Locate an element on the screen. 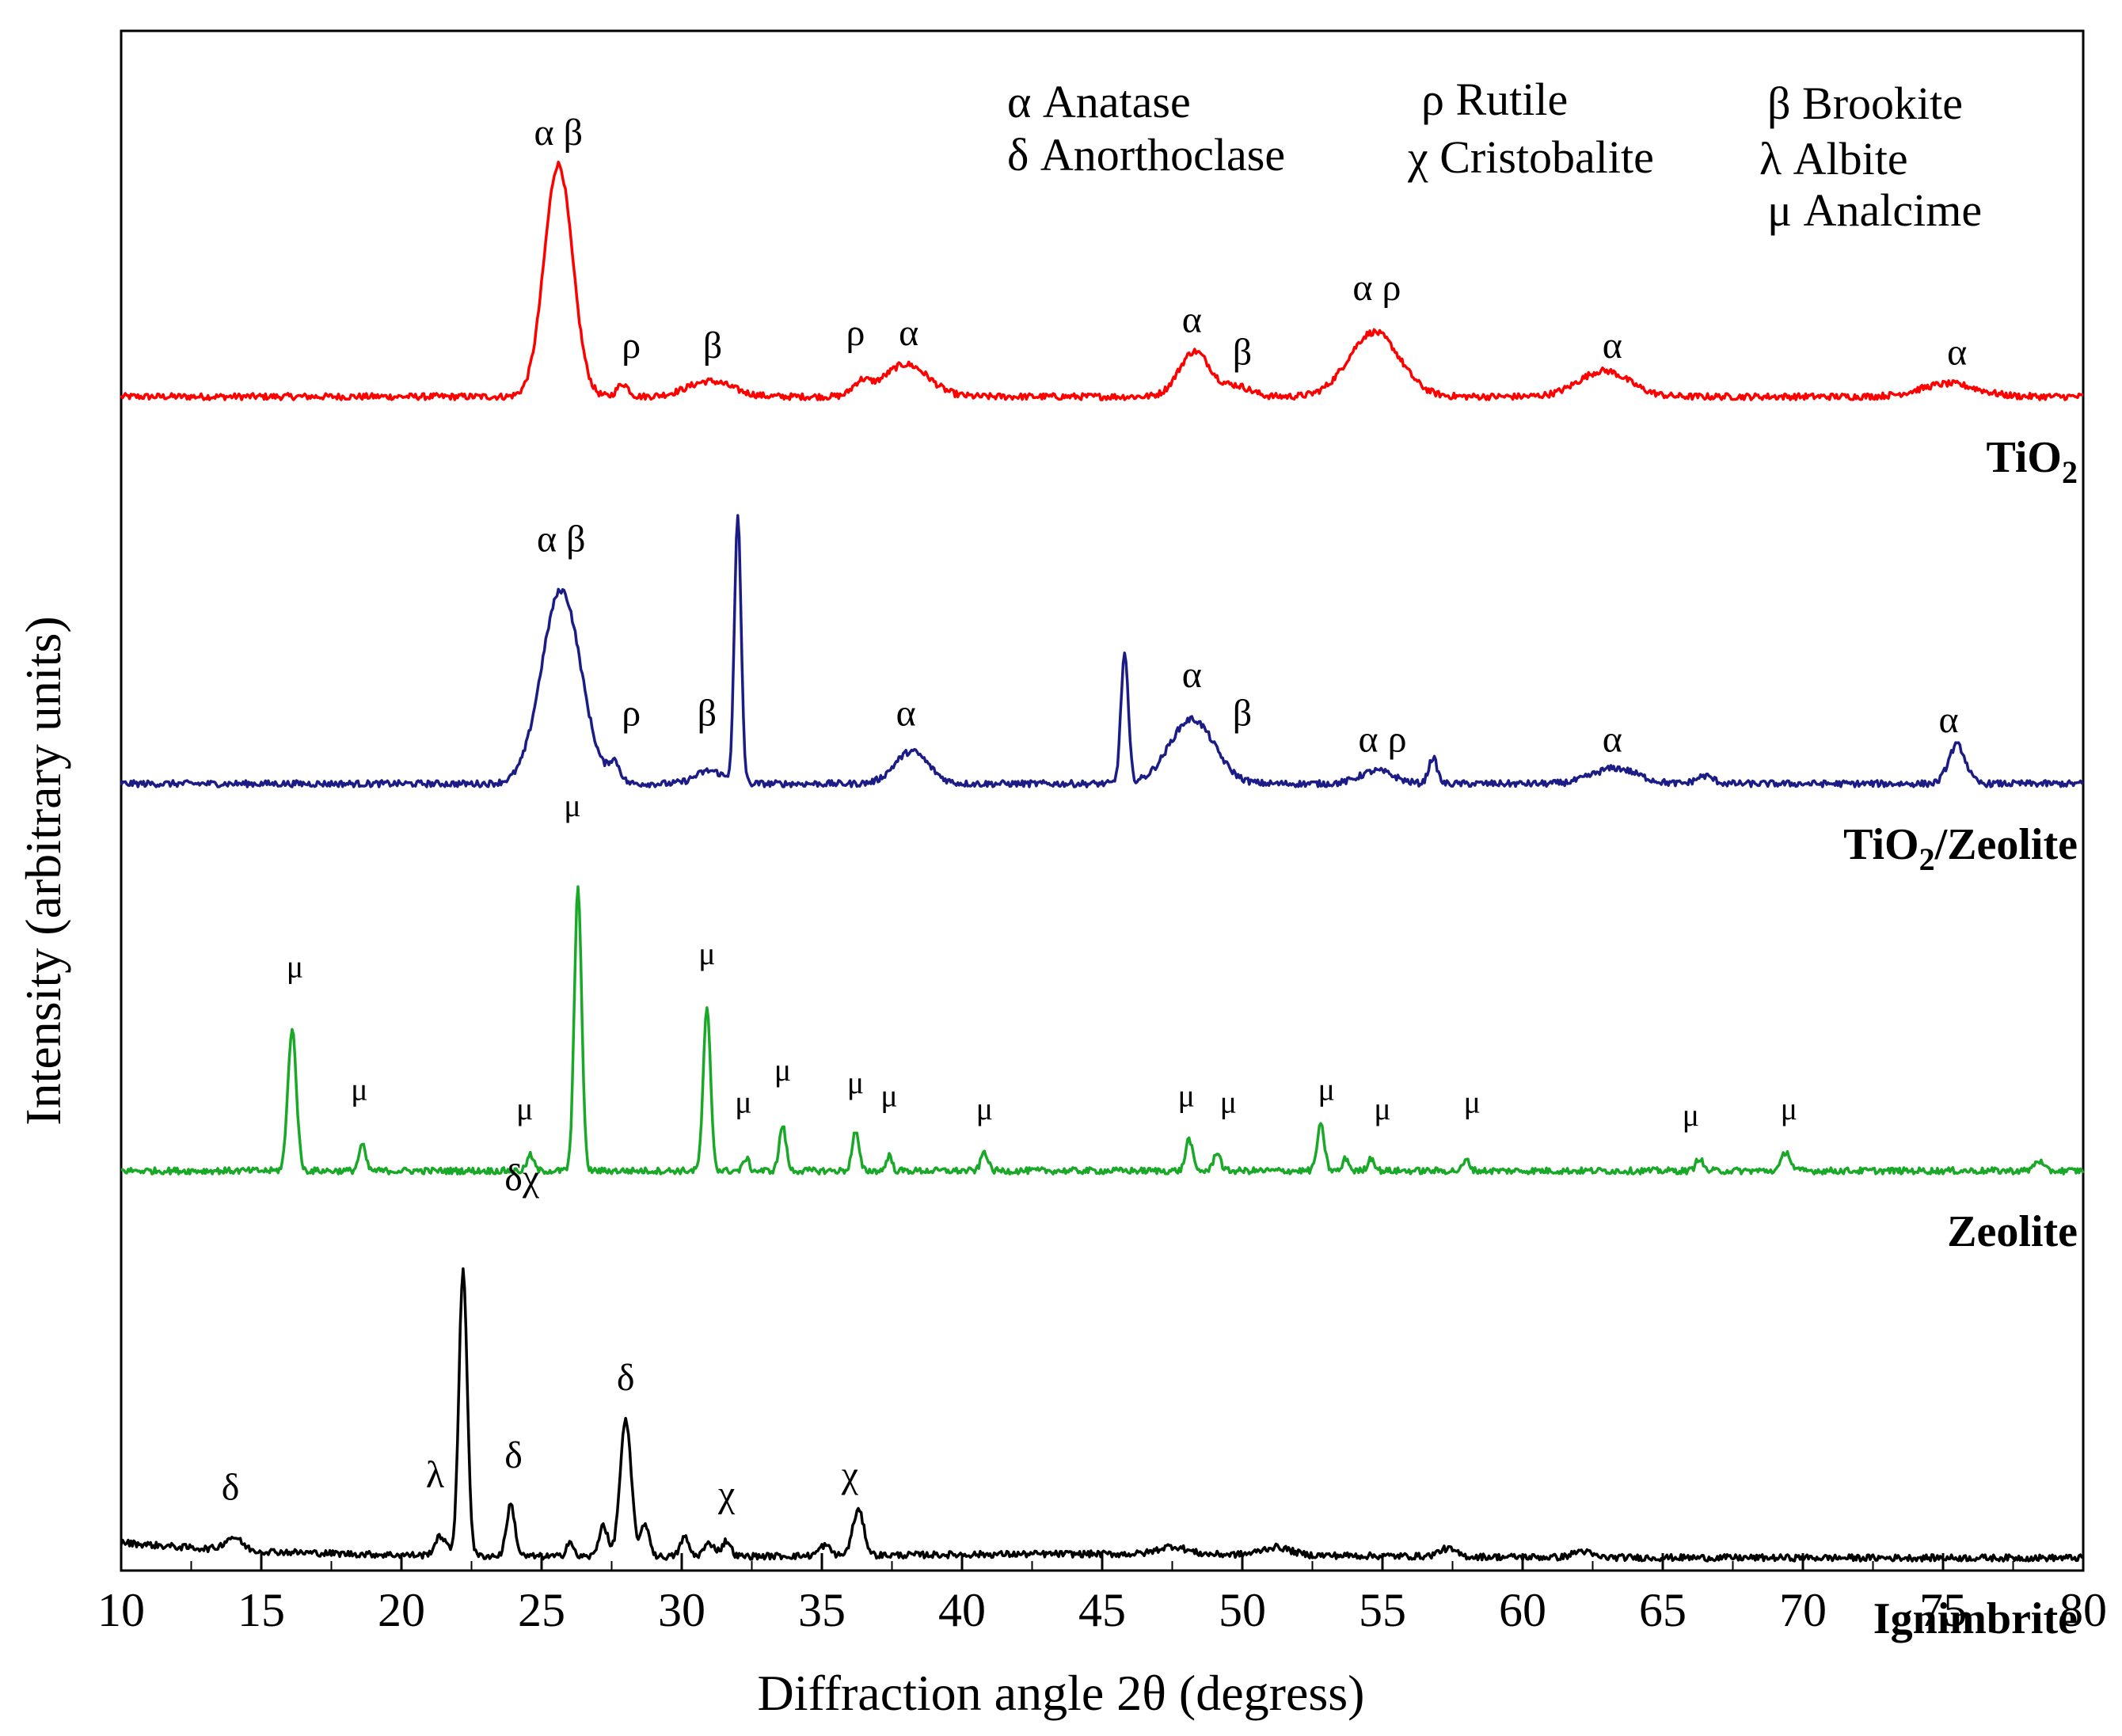 This screenshot has height=1736, width=2122. x-axis-ticks is located at coordinates (1102, 1562).